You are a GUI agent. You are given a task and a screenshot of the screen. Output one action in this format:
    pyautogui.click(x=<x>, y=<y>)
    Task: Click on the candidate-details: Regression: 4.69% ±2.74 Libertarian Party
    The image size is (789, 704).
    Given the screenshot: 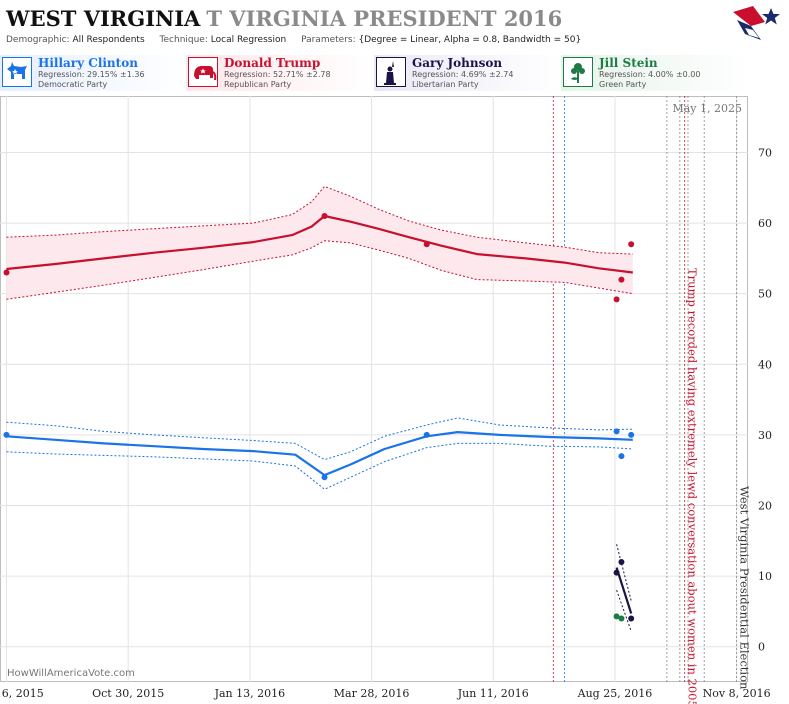 What is the action you would take?
    pyautogui.click(x=462, y=80)
    